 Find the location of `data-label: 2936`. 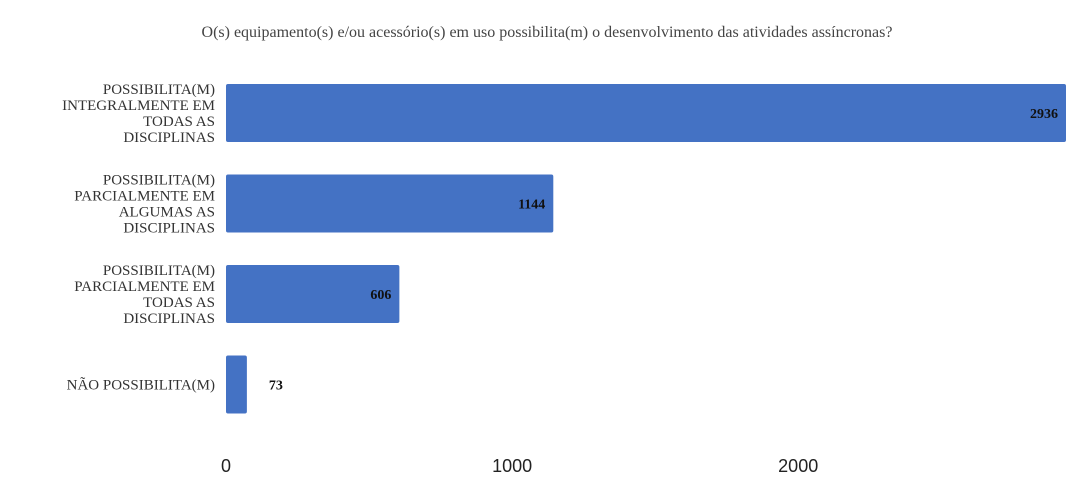

data-label: 2936 is located at coordinates (1044, 114).